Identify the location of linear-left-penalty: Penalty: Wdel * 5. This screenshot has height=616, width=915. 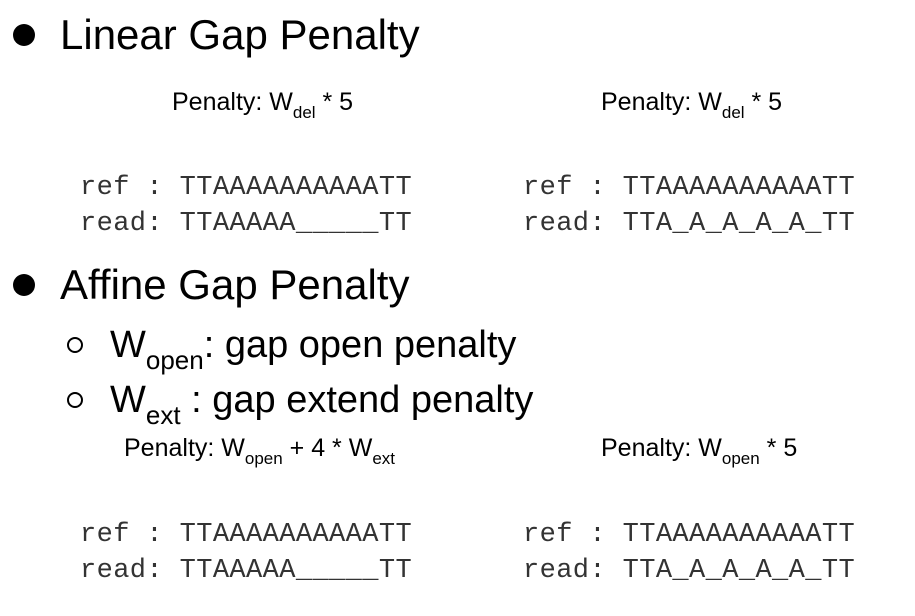
(263, 105).